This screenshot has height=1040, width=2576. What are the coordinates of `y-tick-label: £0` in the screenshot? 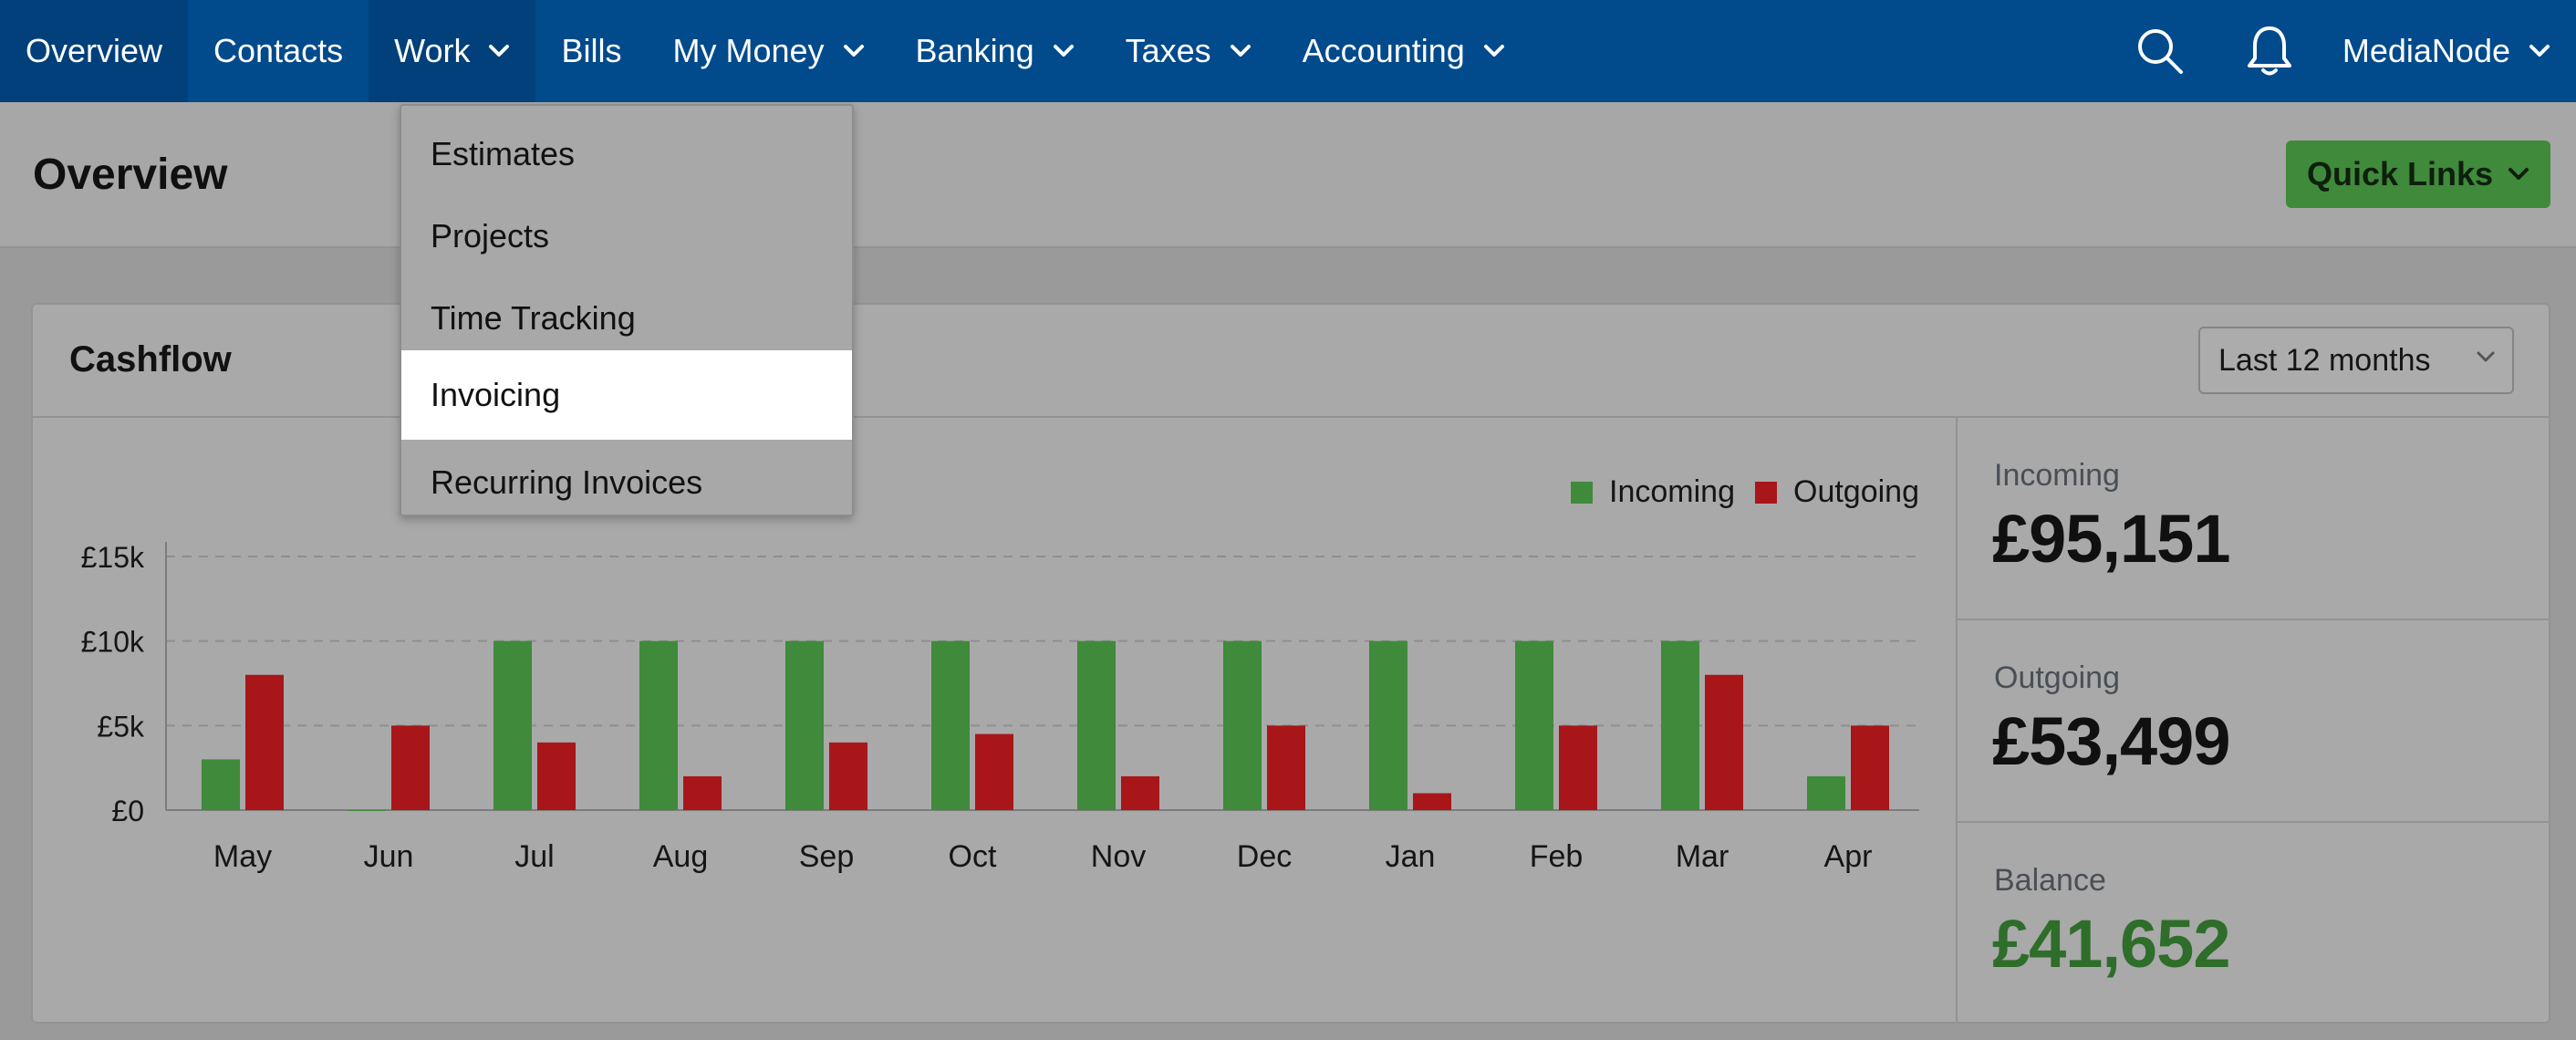 It's located at (127, 811).